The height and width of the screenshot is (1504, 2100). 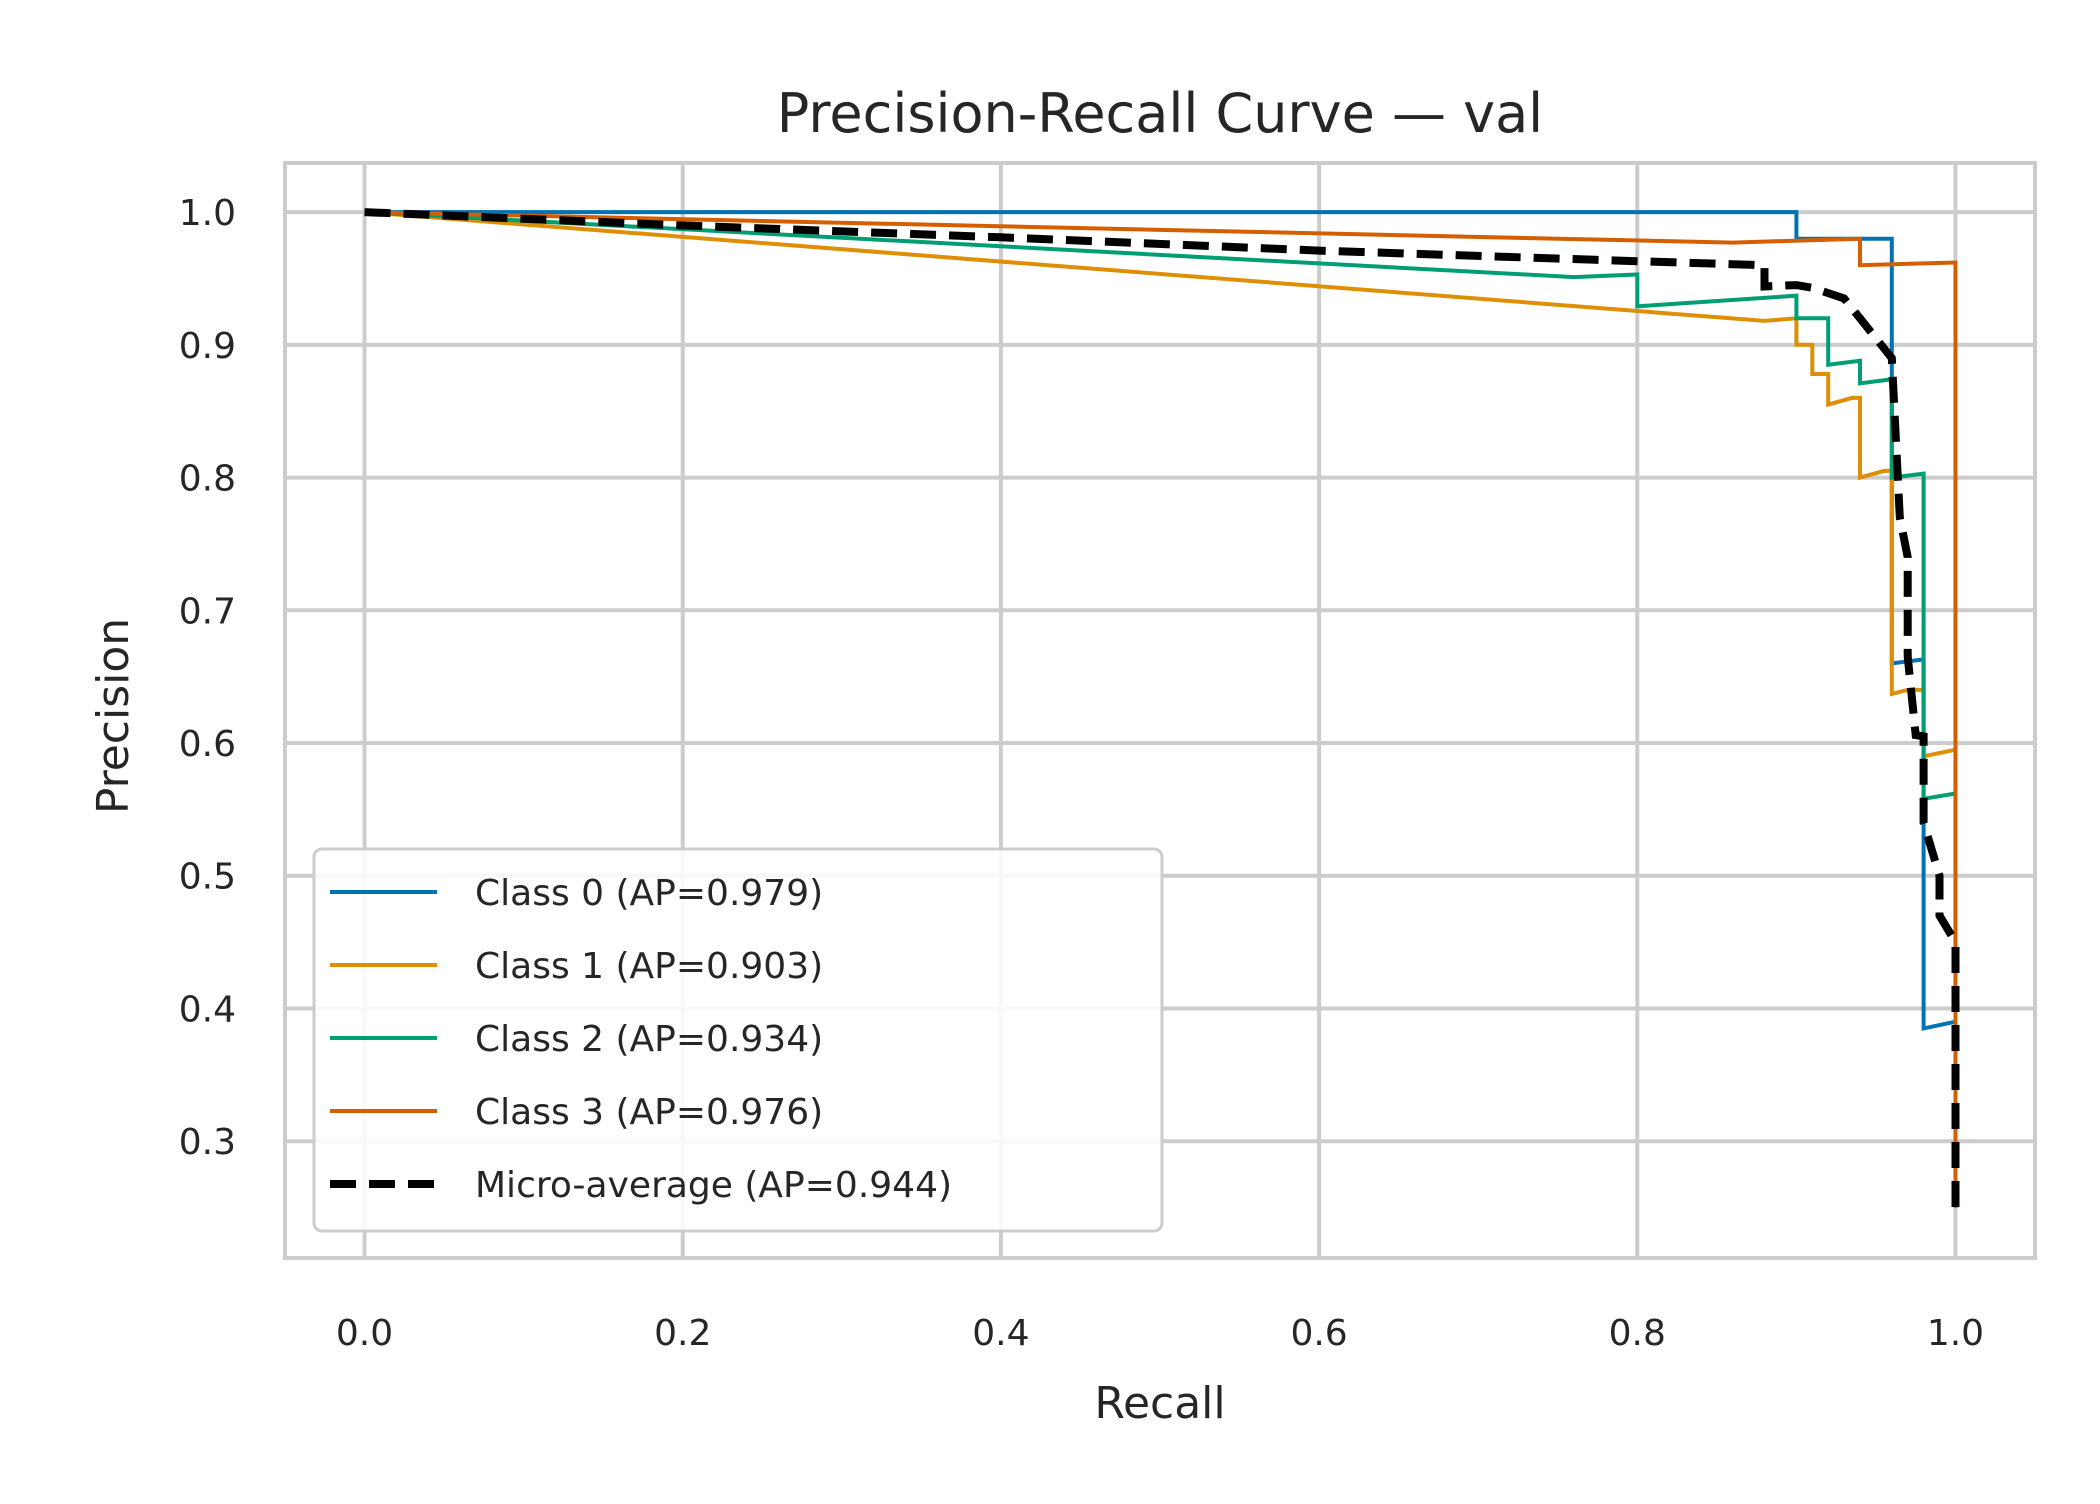 I want to click on y-tick-label: 0.6, so click(x=207, y=744).